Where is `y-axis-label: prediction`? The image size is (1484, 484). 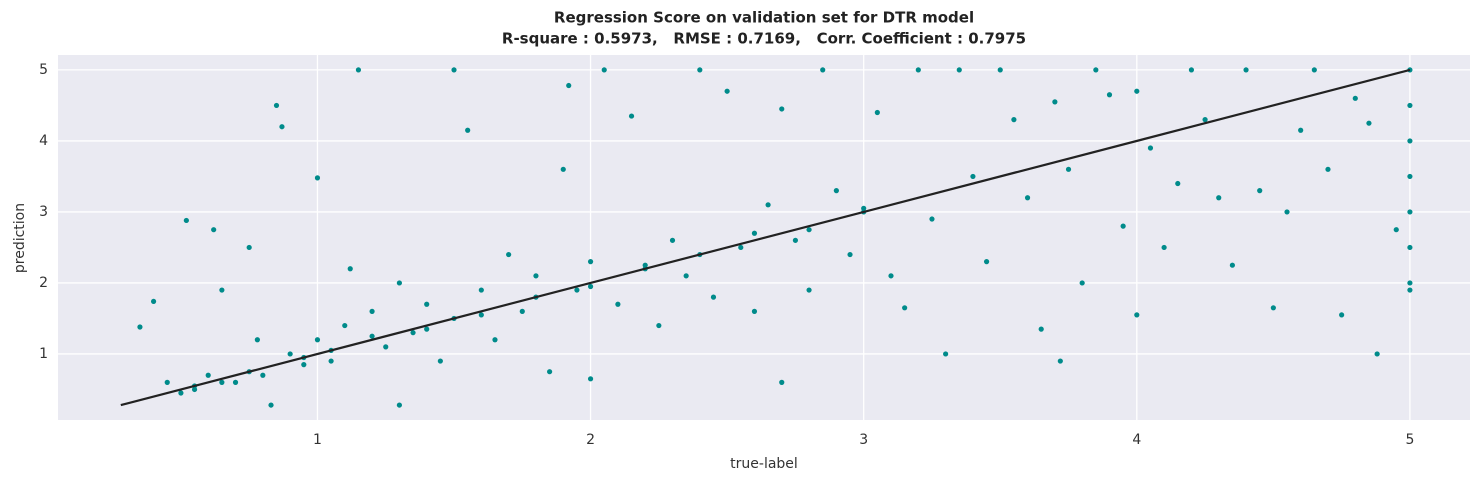
y-axis-label: prediction is located at coordinates (20, 238).